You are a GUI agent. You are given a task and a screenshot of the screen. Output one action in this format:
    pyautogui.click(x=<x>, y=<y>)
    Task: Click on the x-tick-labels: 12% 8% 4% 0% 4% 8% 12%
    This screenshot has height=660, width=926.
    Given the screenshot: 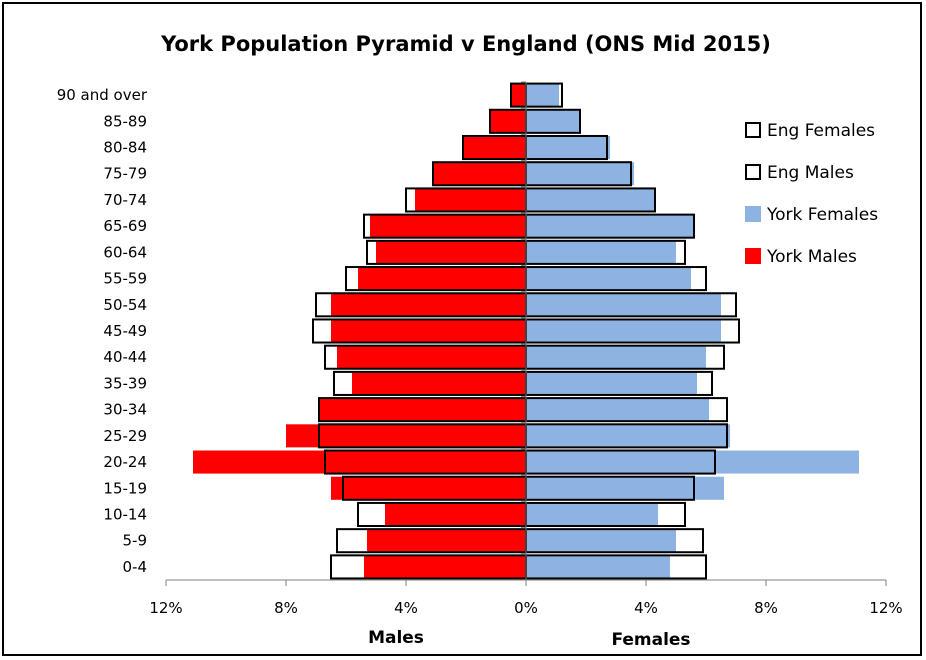 What is the action you would take?
    pyautogui.click(x=525, y=608)
    